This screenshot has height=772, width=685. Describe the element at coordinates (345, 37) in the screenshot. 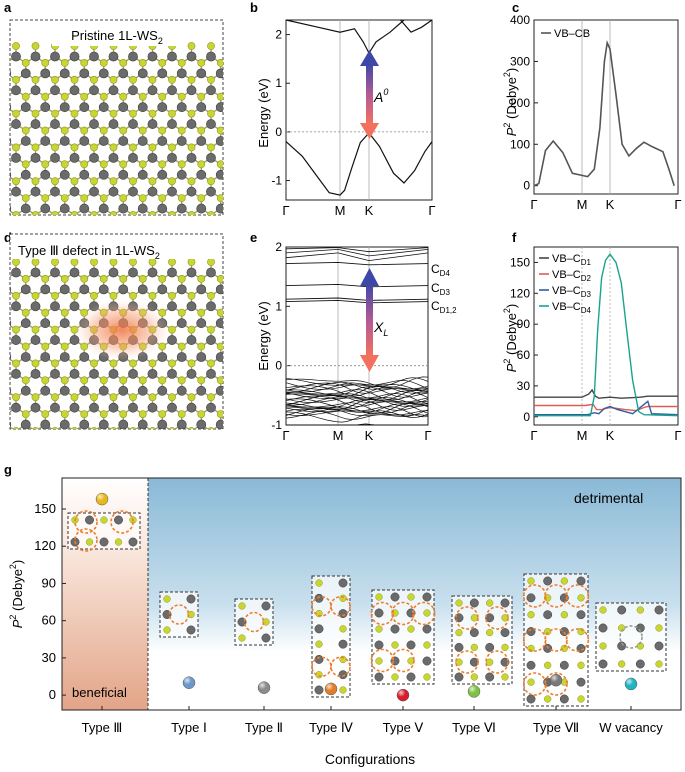

I see `conduction-band` at that location.